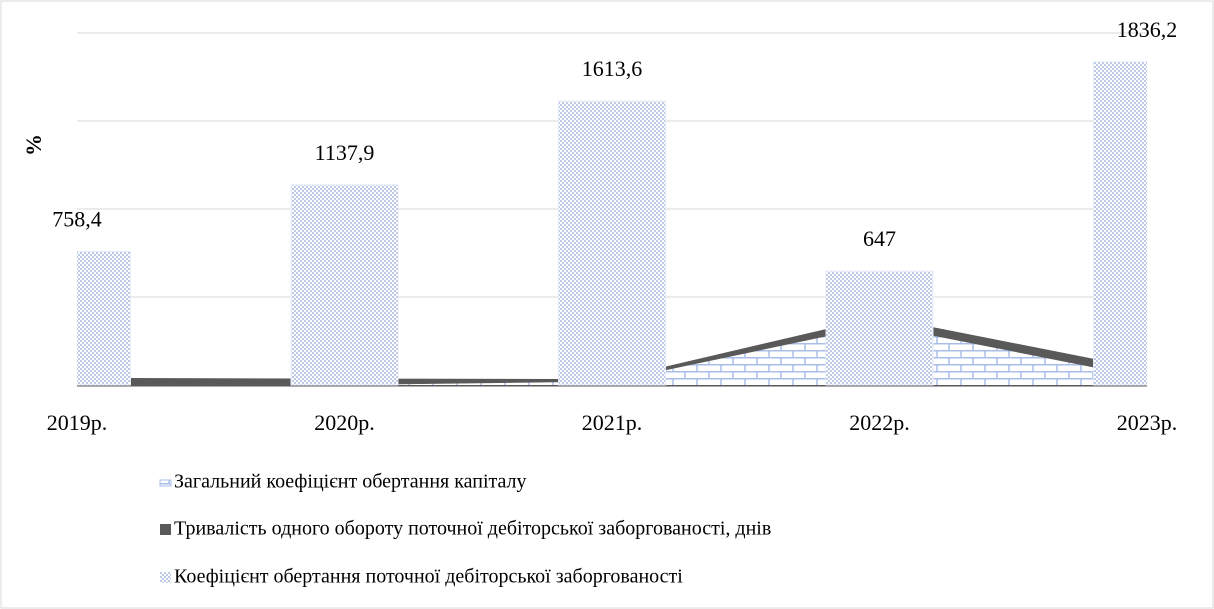 The height and width of the screenshot is (609, 1214). I want to click on data-label: 1613,6, so click(612, 68).